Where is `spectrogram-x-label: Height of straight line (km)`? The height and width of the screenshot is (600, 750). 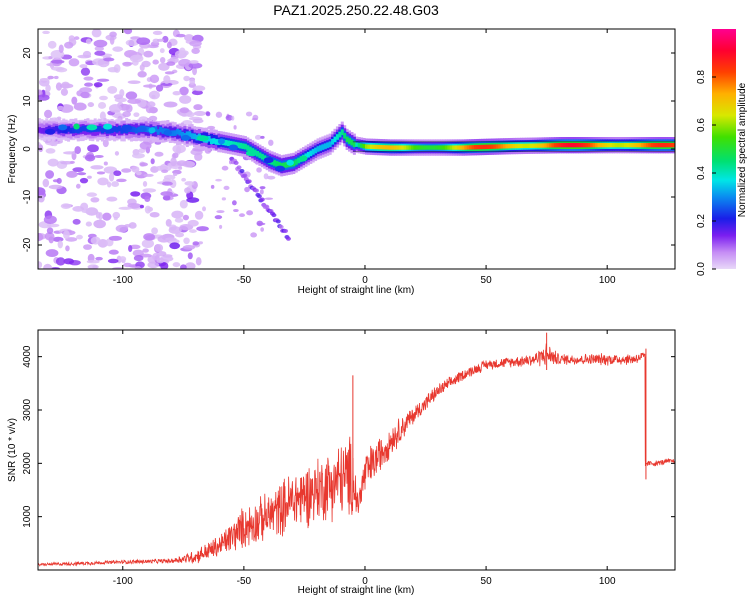 spectrogram-x-label: Height of straight line (km) is located at coordinates (356, 290).